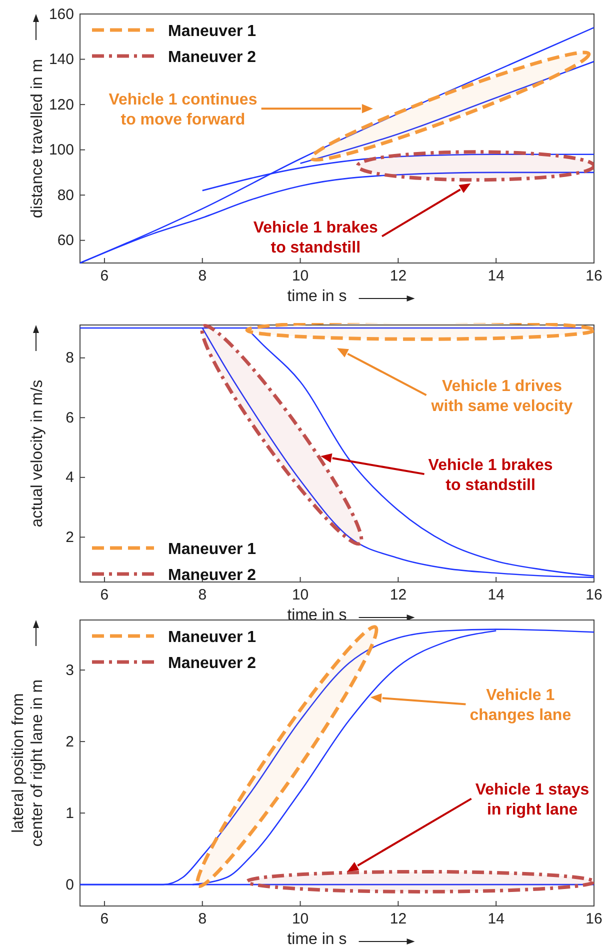 The image size is (611, 947). What do you see at coordinates (61, 105) in the screenshot?
I see `y-tick-label: 120` at bounding box center [61, 105].